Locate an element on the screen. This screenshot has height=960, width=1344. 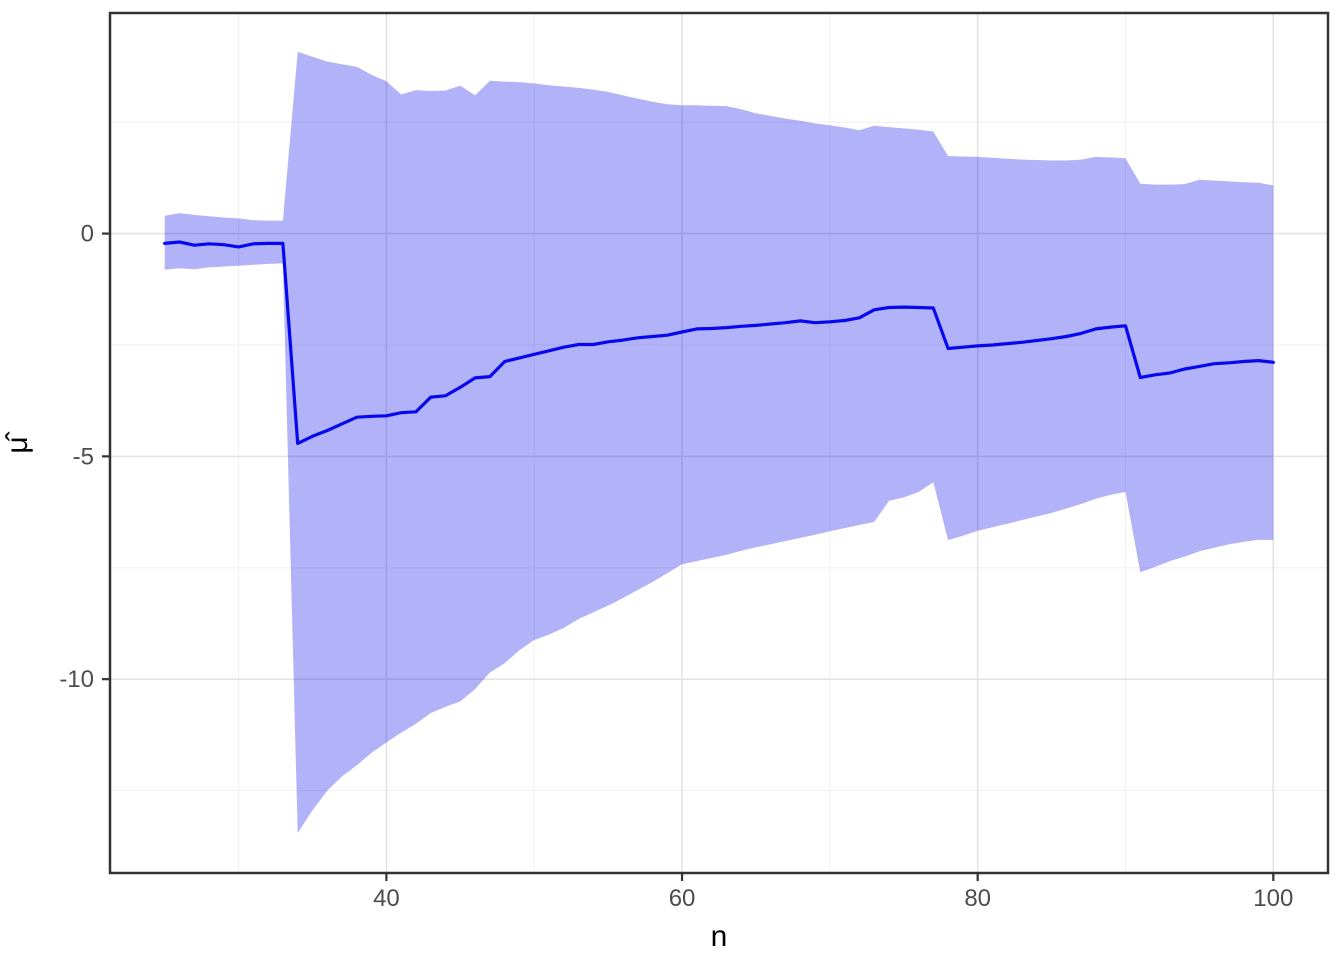
x-axis-title: n is located at coordinates (719, 936).